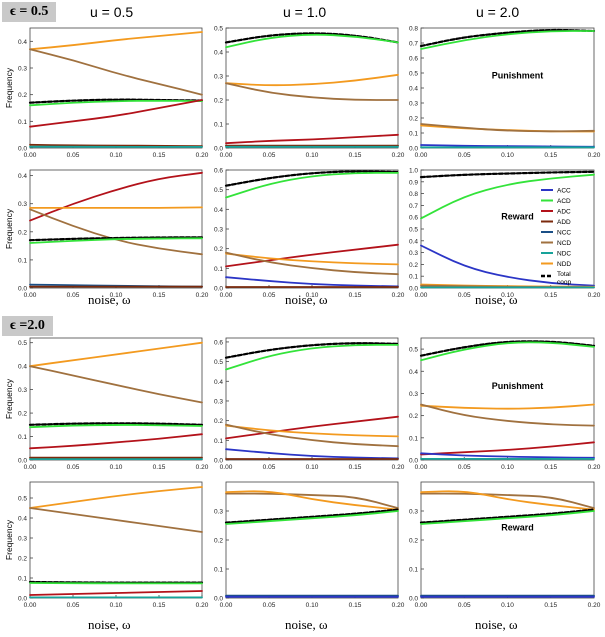 This screenshot has width=605, height=637. What do you see at coordinates (306, 624) in the screenshot?
I see `xlabel-bottom-2: noise, ω` at bounding box center [306, 624].